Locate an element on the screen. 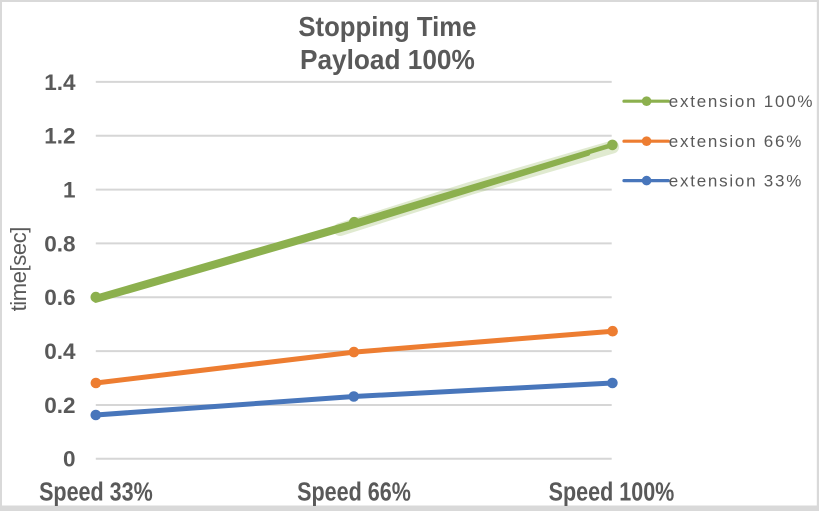 The image size is (819, 511). svg-text: Speed 66% is located at coordinates (354, 492).